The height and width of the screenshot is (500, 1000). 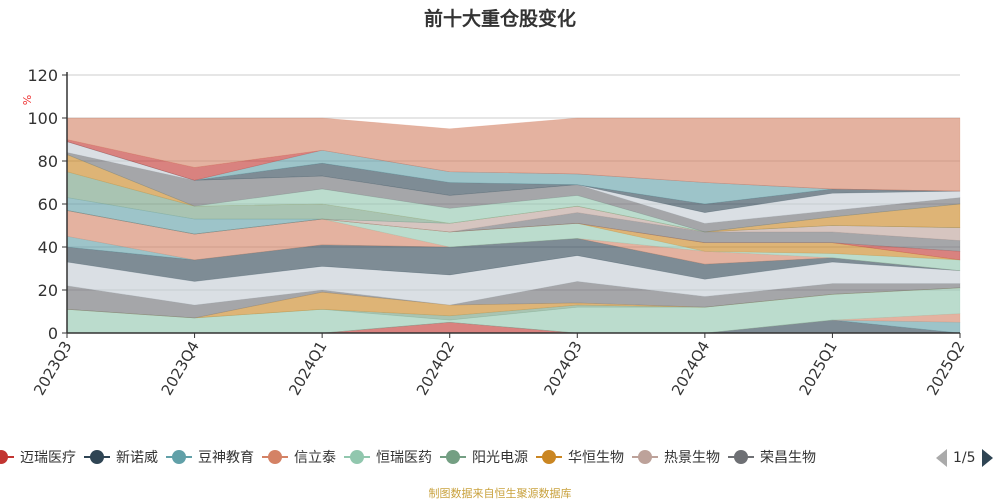 What do you see at coordinates (596, 458) in the screenshot?
I see `legend-label: 华恒生物` at bounding box center [596, 458].